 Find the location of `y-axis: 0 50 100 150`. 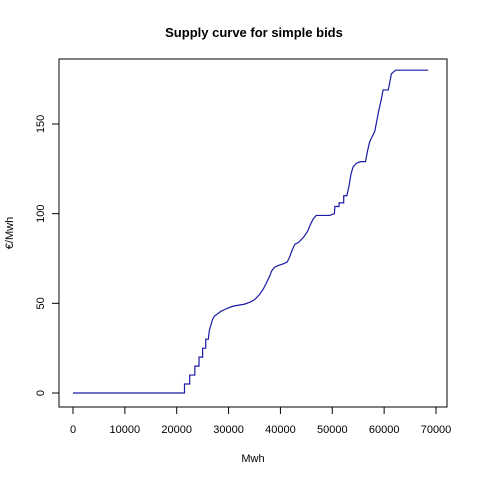

y-axis: 0 50 100 150 is located at coordinates (47, 255).